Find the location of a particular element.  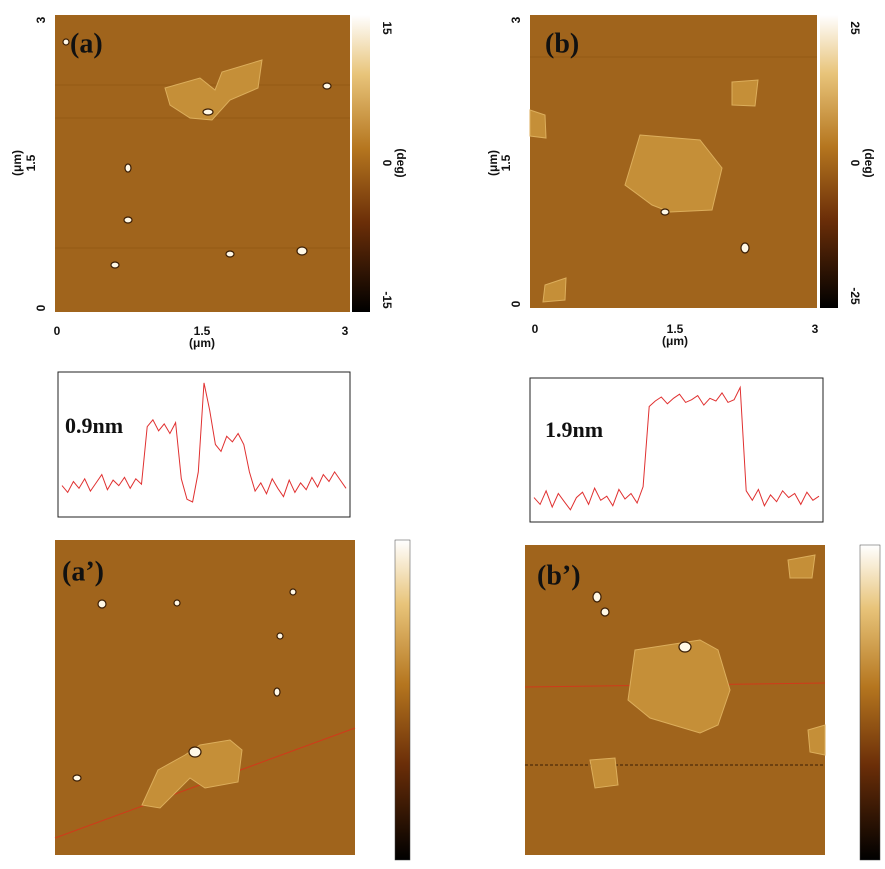

step-height: 0.9nm is located at coordinates (94, 425).